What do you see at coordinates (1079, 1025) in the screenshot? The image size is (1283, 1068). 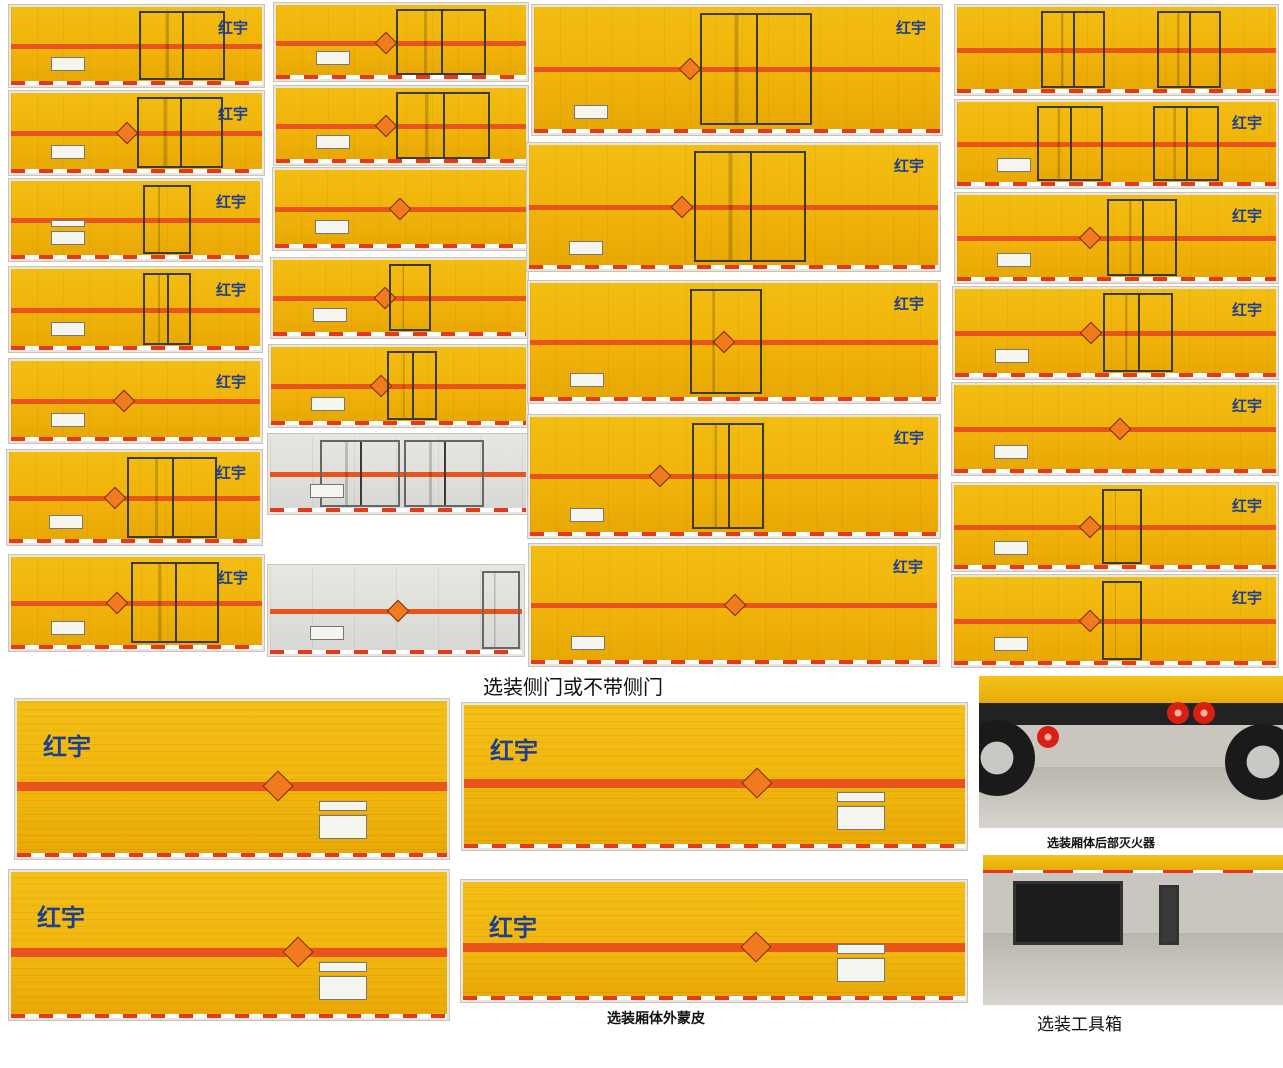 I see `caption-toolbox-option: 选装工具箱` at bounding box center [1079, 1025].